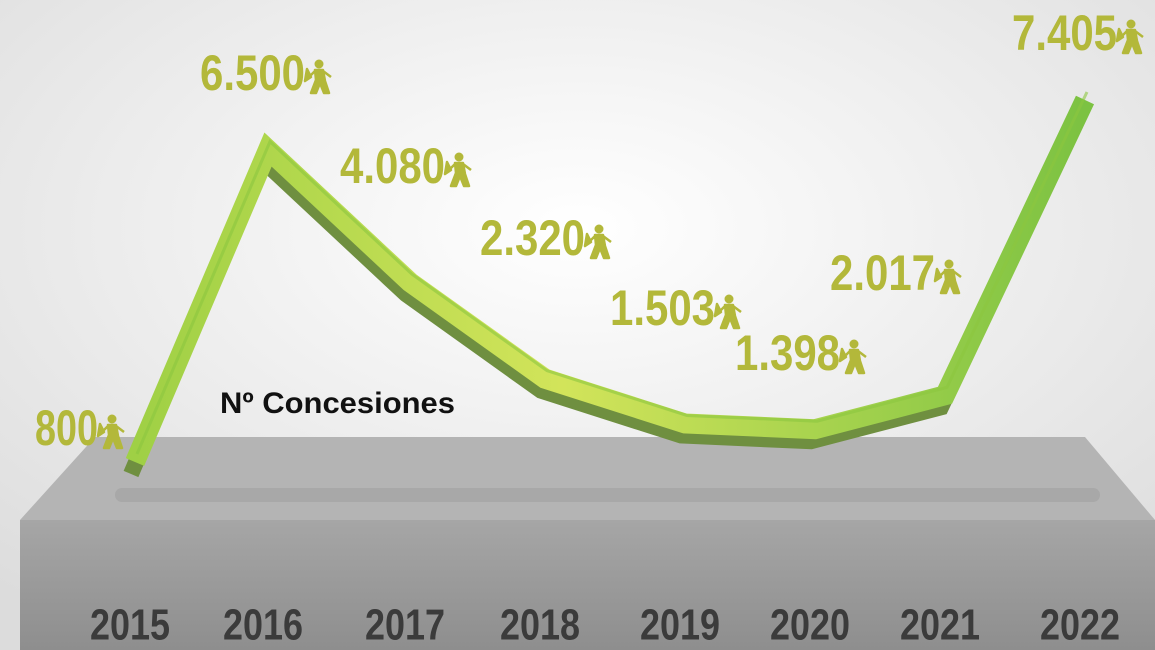  I want to click on data-label: 800, so click(66, 428).